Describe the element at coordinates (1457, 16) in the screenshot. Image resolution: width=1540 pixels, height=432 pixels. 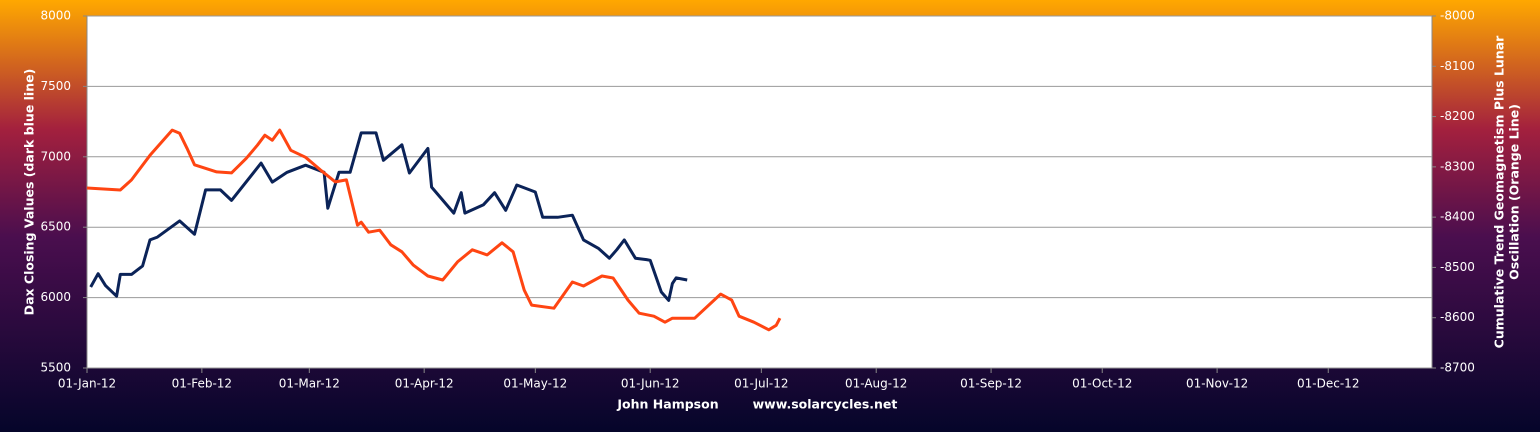
I see `y2-tick-label: -8000` at that location.